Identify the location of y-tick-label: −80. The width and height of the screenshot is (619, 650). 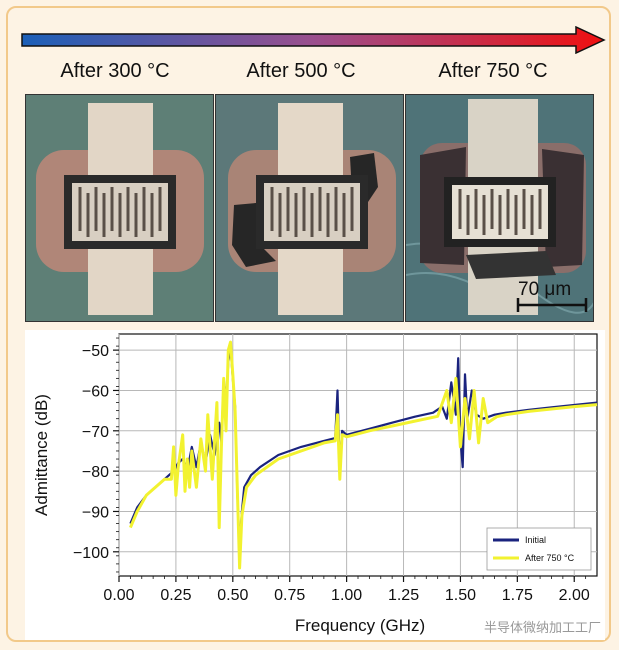
(95, 472).